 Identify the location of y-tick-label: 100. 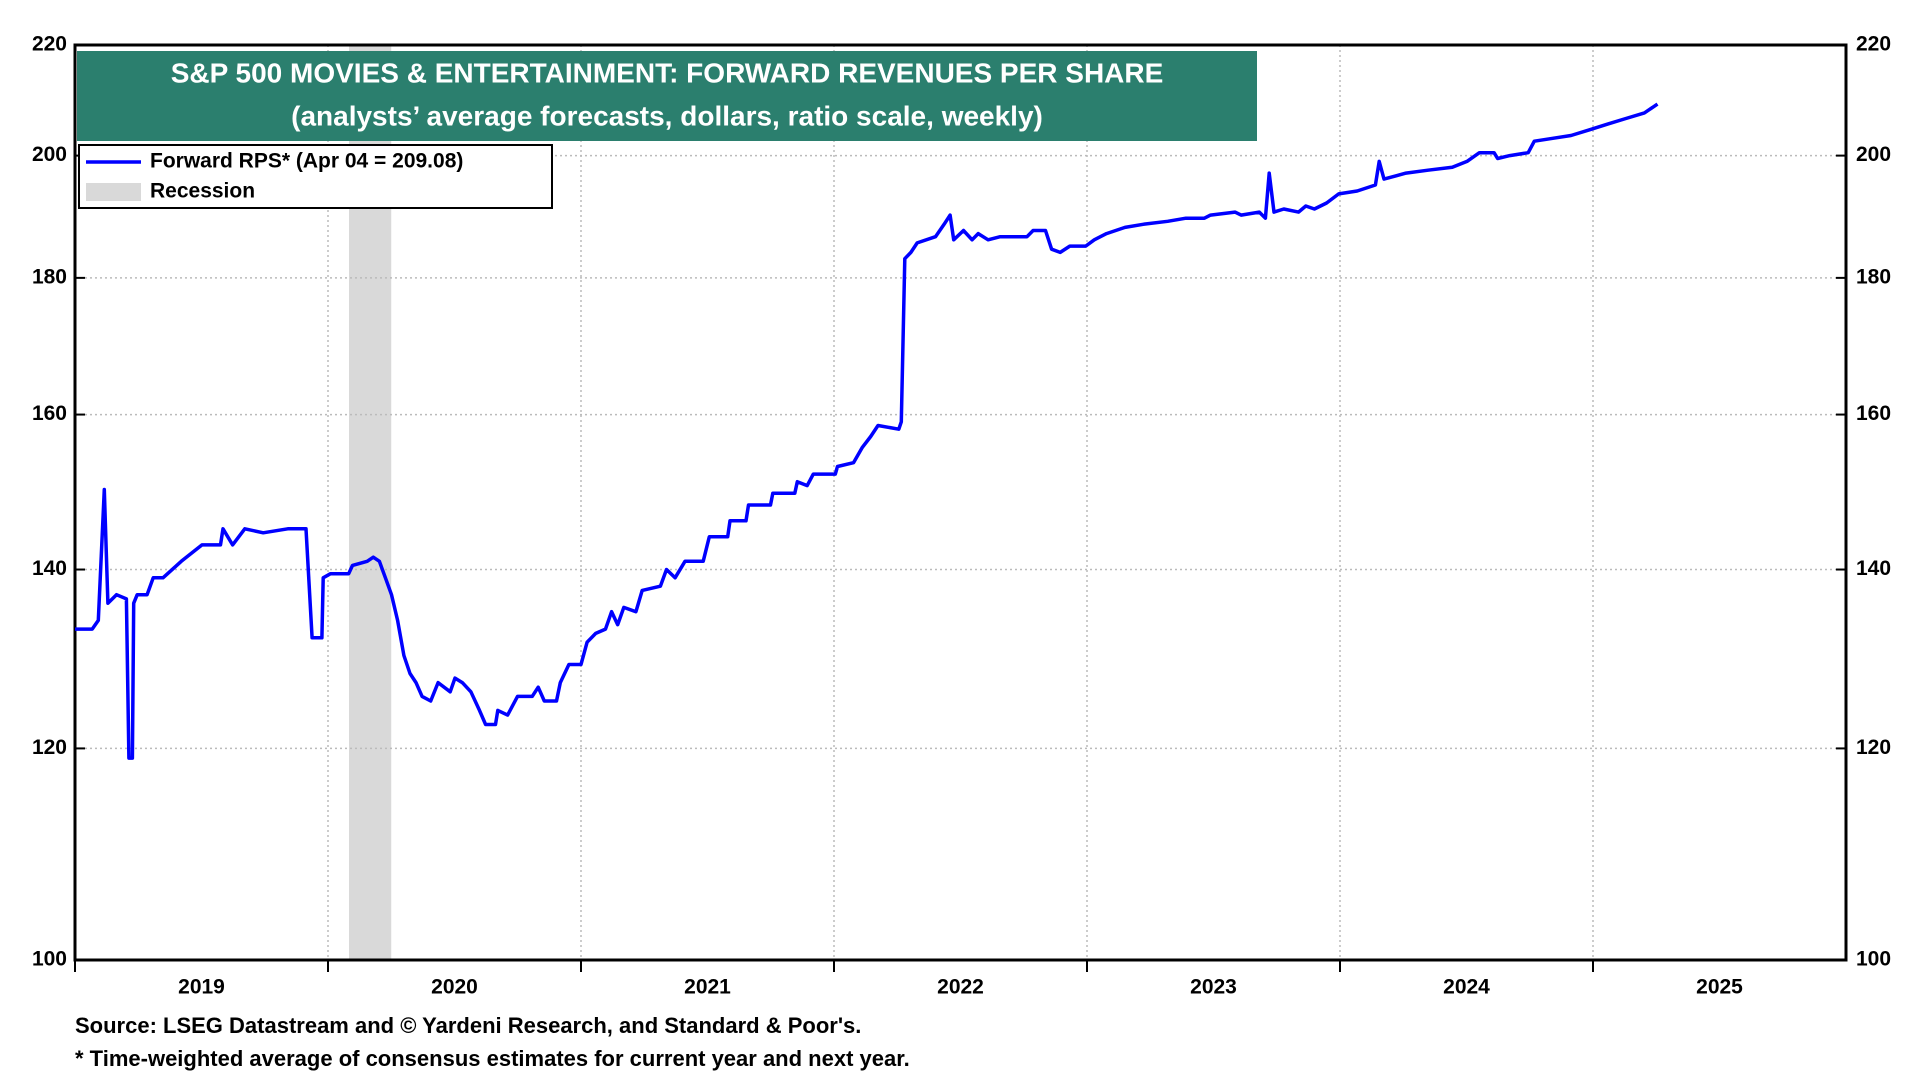
(49, 959).